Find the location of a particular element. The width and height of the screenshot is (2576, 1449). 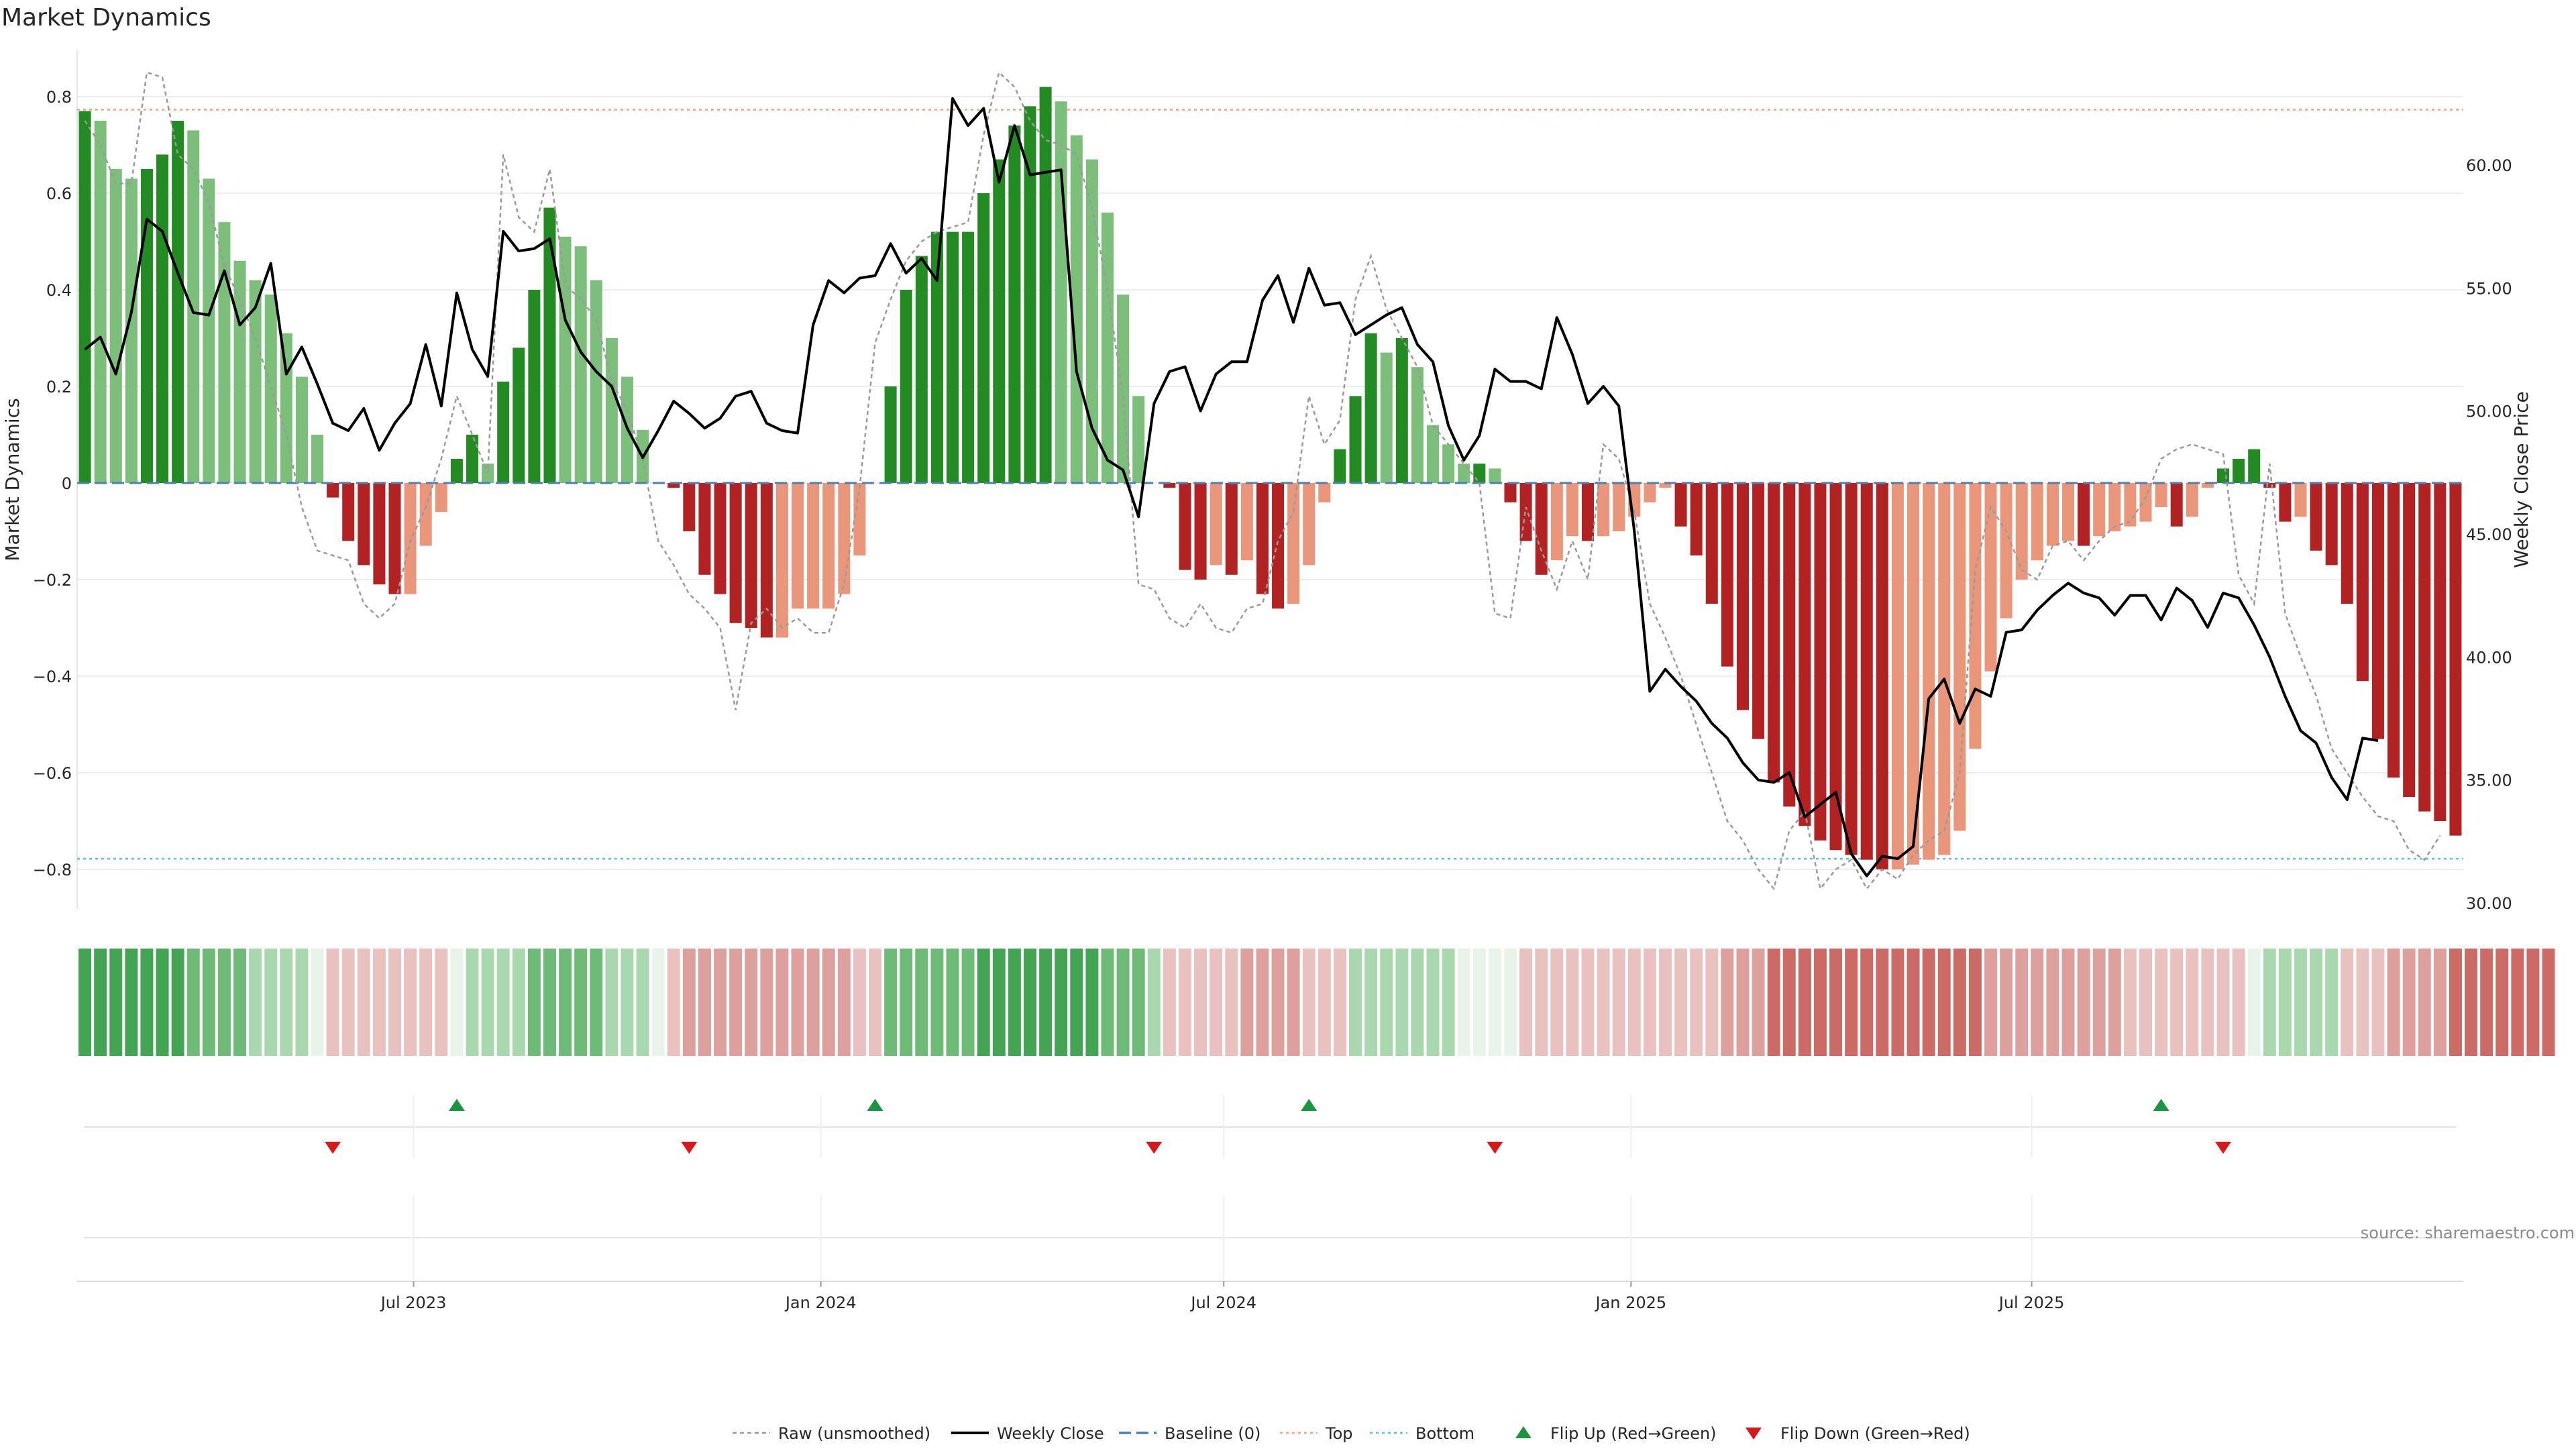

flip-up-marker is located at coordinates (2161, 1105).